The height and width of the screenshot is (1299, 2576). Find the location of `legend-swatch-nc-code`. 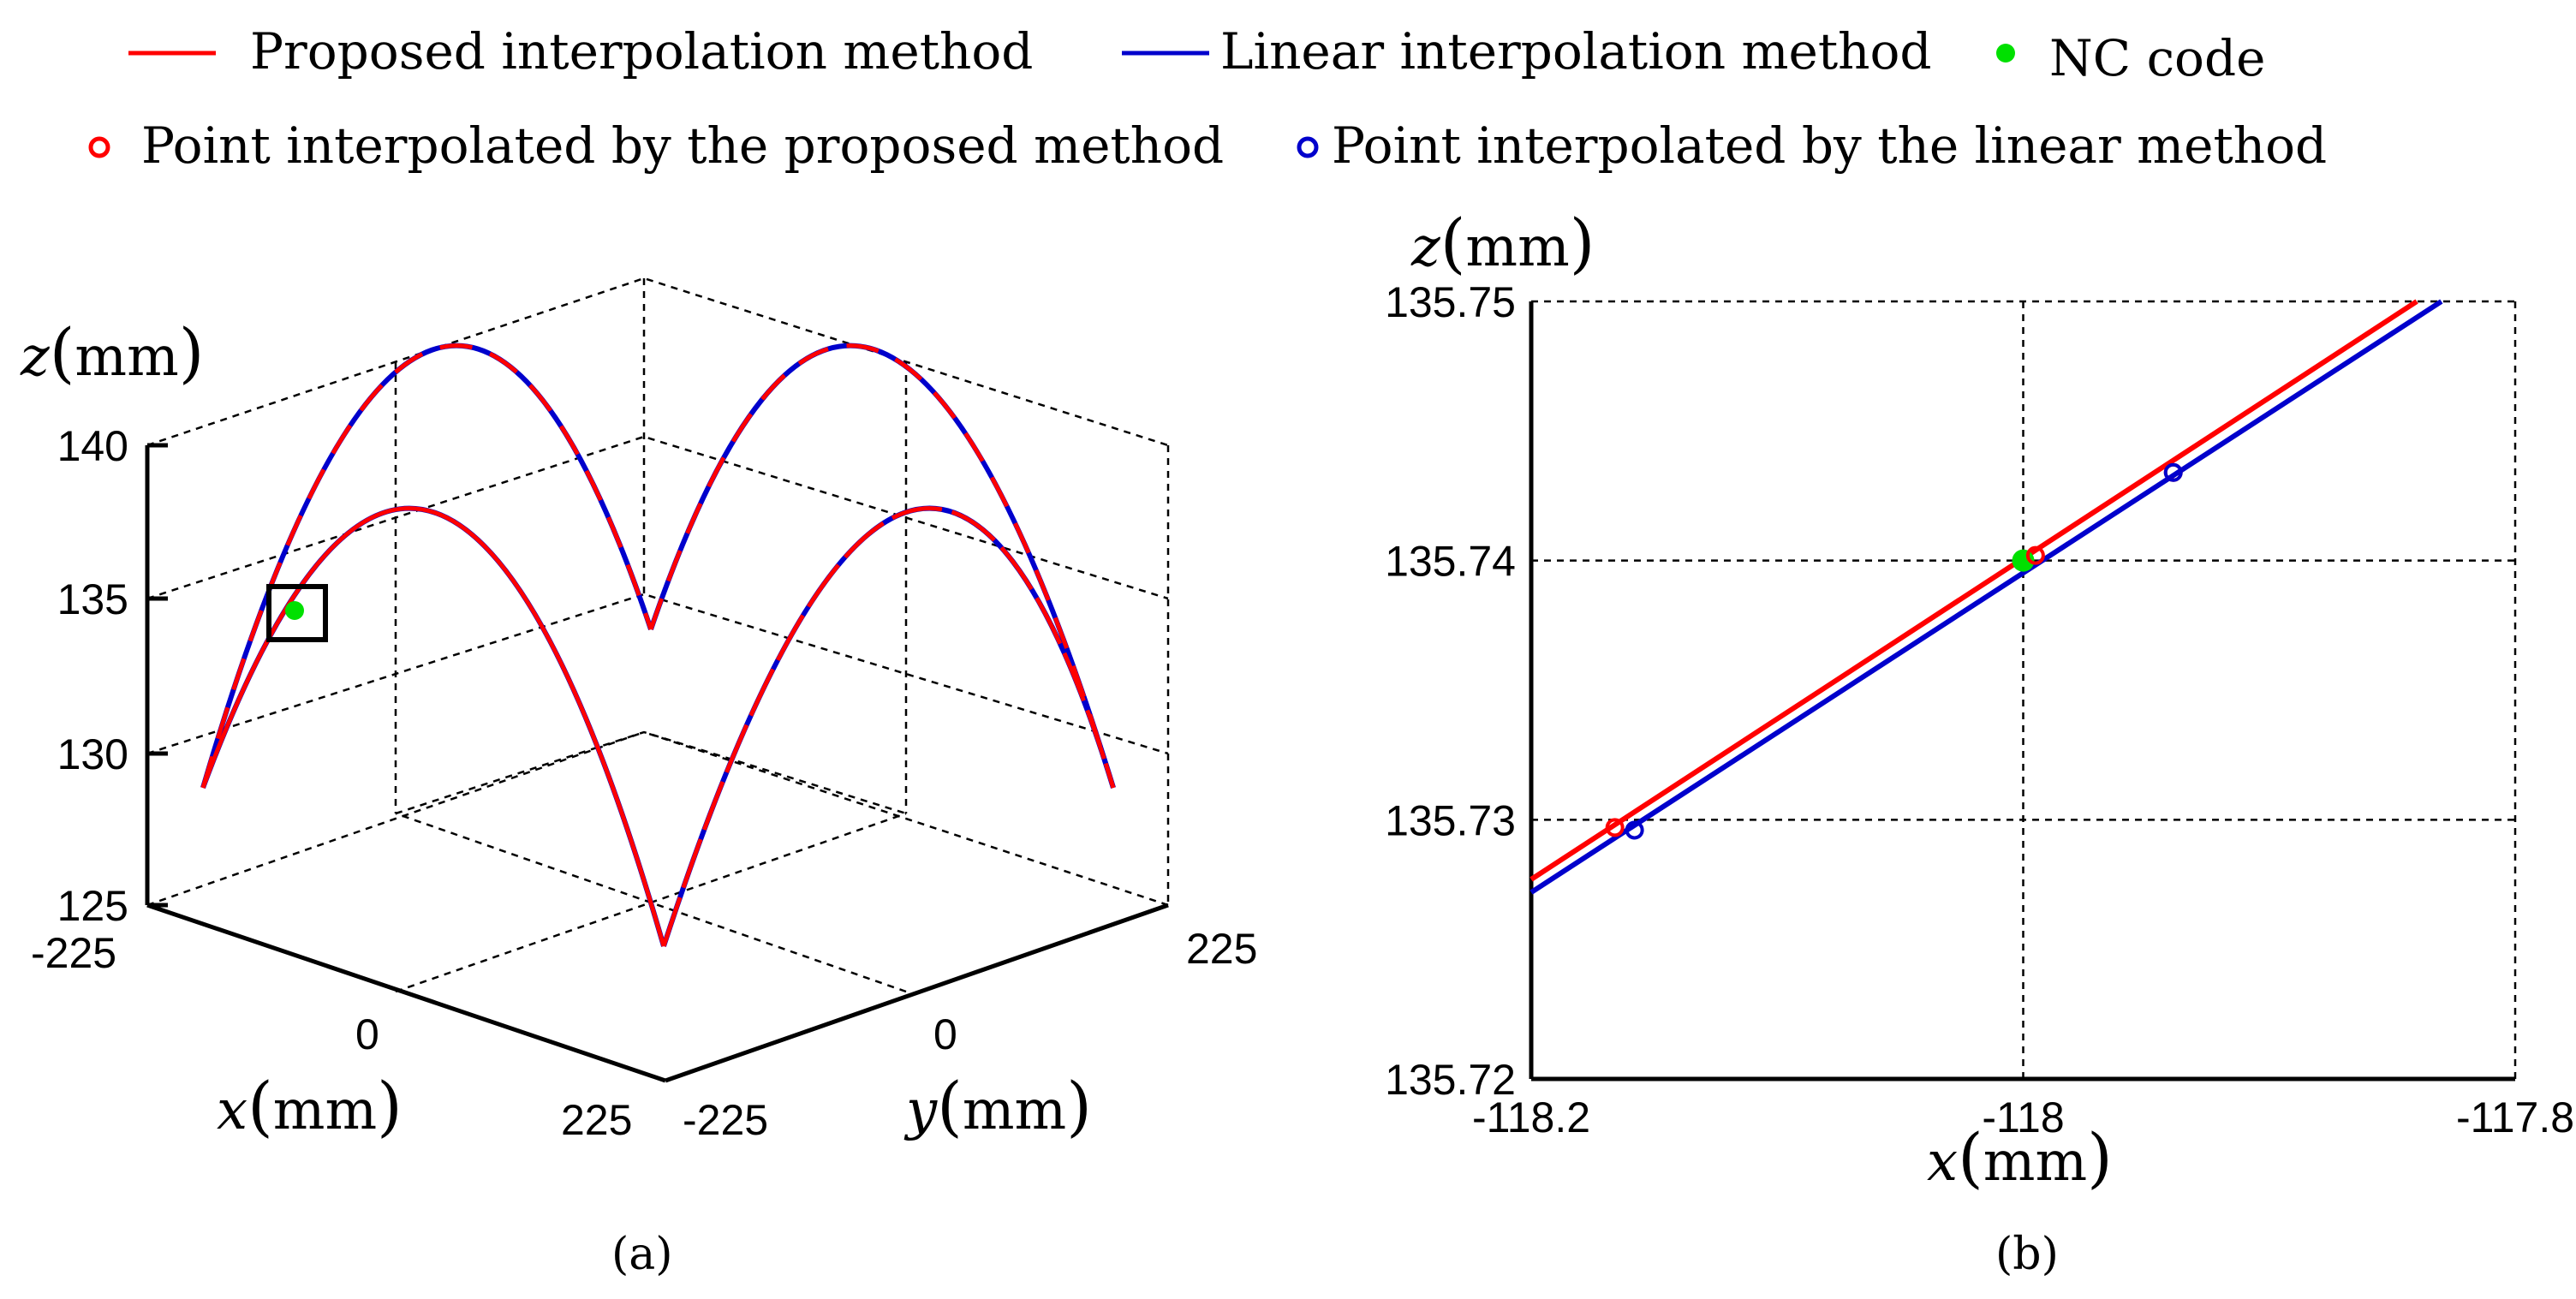

legend-swatch-nc-code is located at coordinates (2005, 53).